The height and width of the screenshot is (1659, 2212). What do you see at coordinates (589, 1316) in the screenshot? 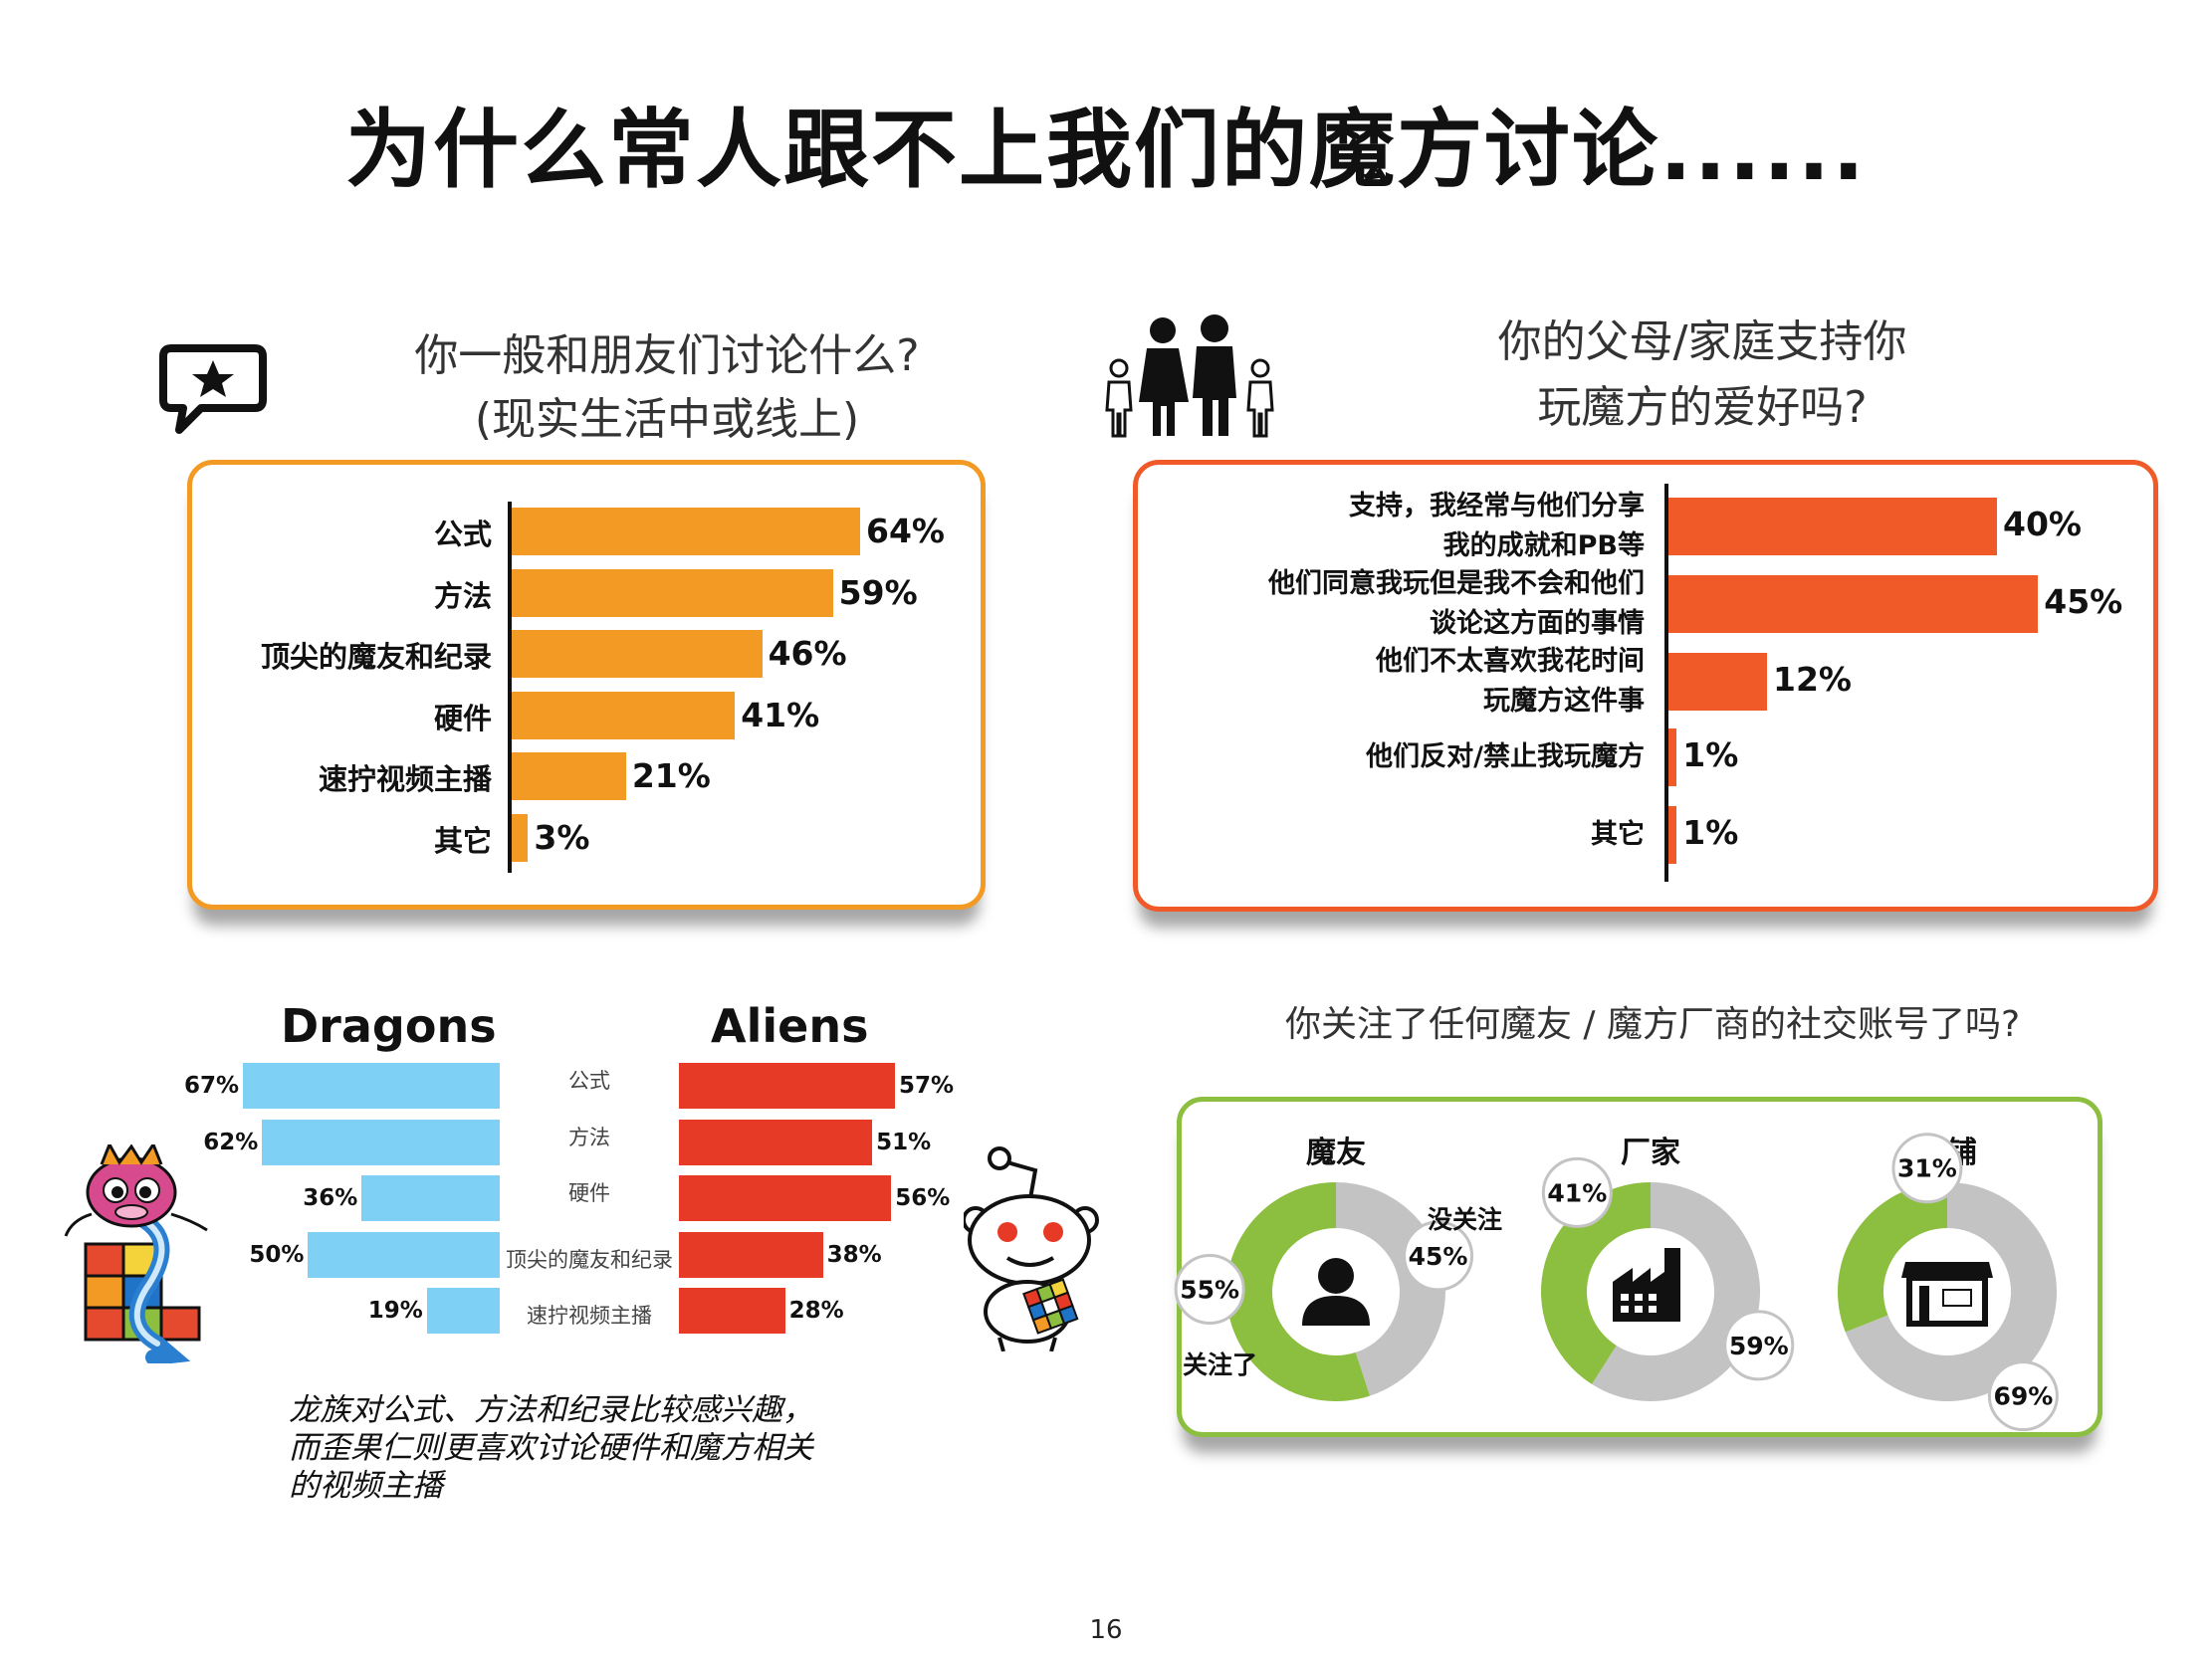
I see `compare-category-label: 速拧视频主播` at bounding box center [589, 1316].